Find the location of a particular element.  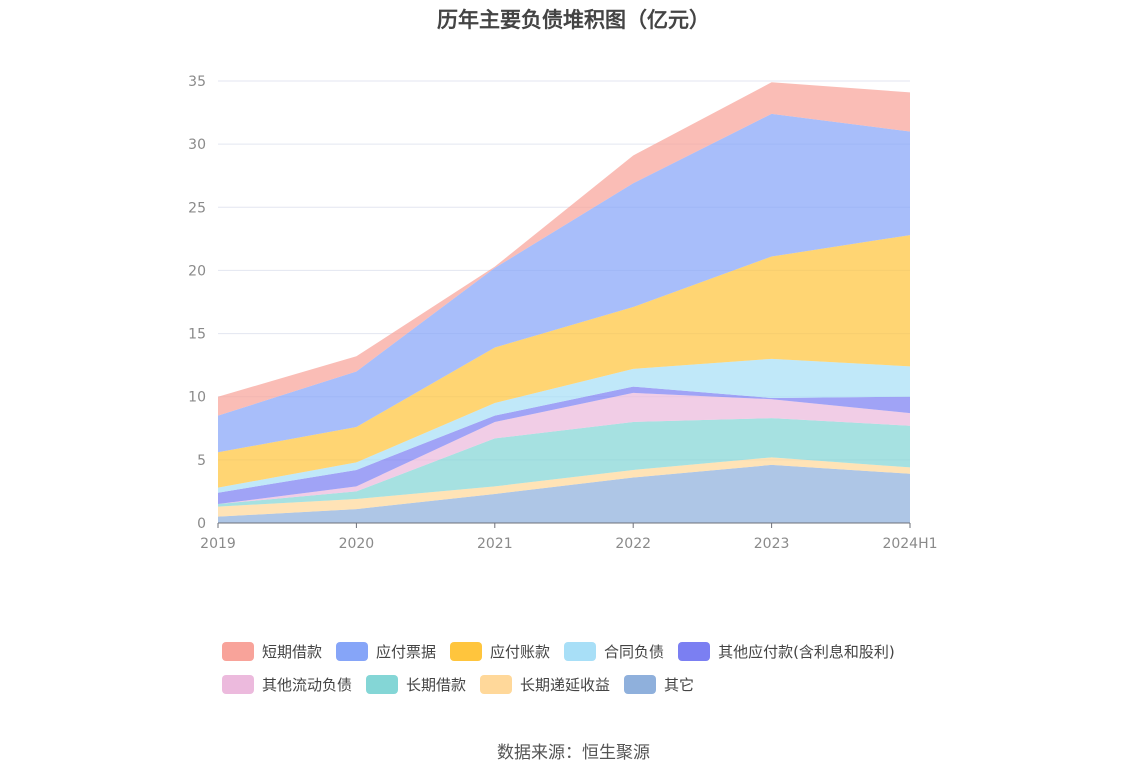

x-tick-label: 2022 is located at coordinates (633, 544).